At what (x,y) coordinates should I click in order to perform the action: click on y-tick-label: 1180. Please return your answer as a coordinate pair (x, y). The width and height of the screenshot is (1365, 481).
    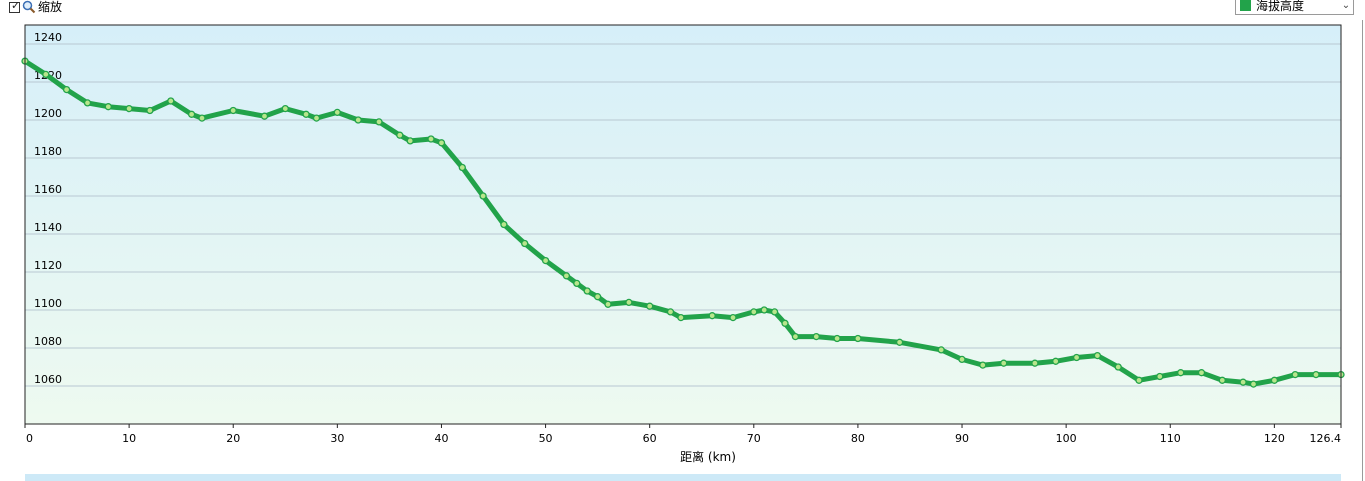
    Looking at the image, I should click on (48, 151).